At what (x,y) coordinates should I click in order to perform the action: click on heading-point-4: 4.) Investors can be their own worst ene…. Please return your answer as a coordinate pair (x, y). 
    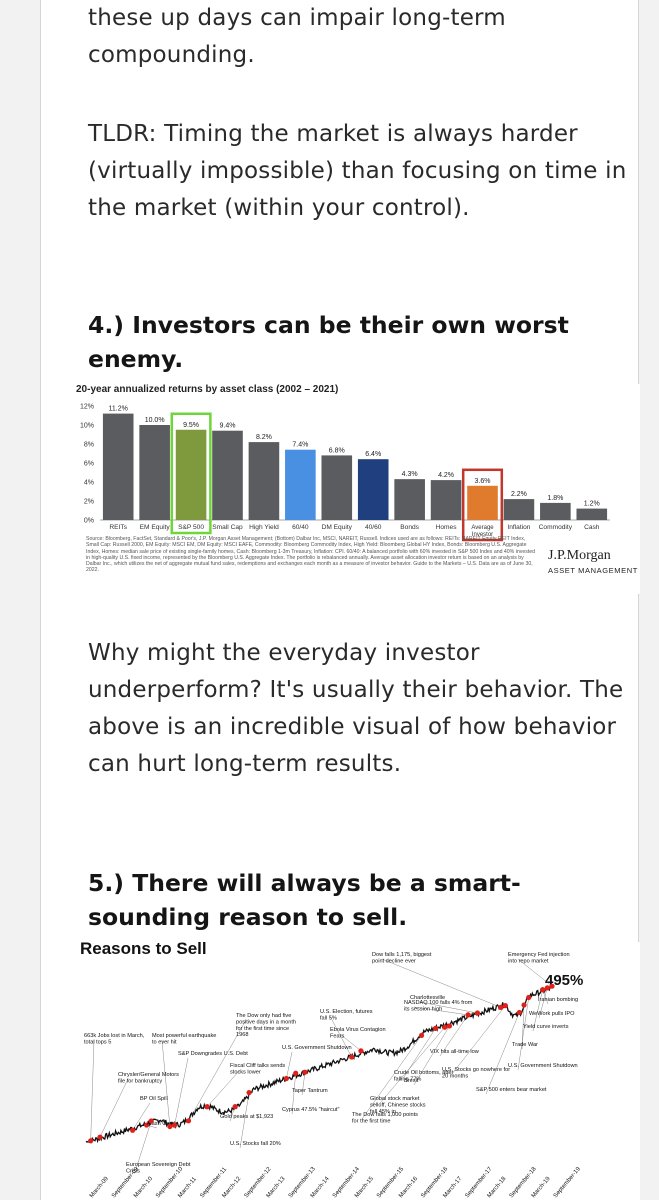
    Looking at the image, I should click on (328, 342).